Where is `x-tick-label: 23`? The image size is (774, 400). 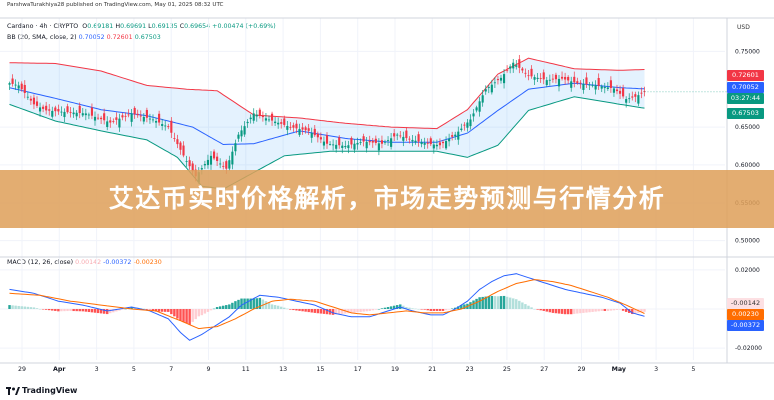 x-tick-label: 23 is located at coordinates (470, 369).